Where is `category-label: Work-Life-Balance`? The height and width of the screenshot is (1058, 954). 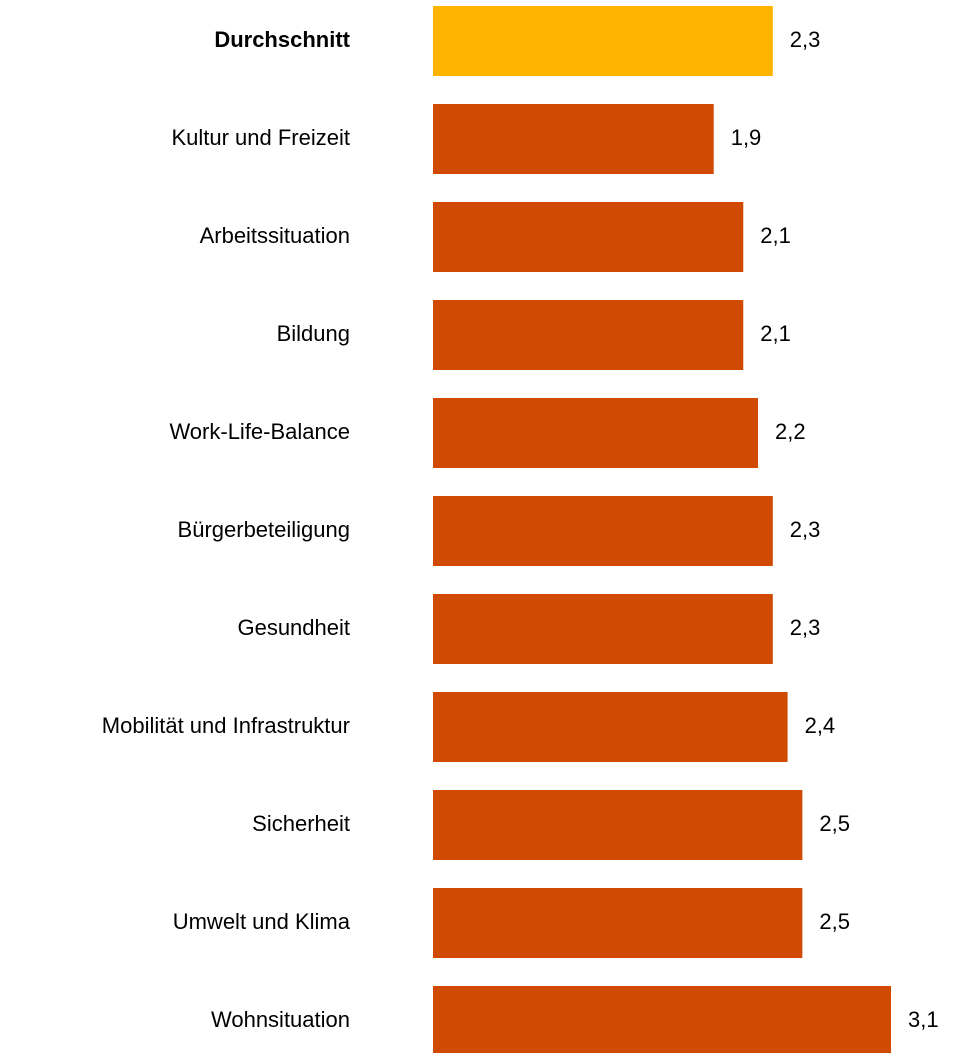
category-label: Work-Life-Balance is located at coordinates (259, 431).